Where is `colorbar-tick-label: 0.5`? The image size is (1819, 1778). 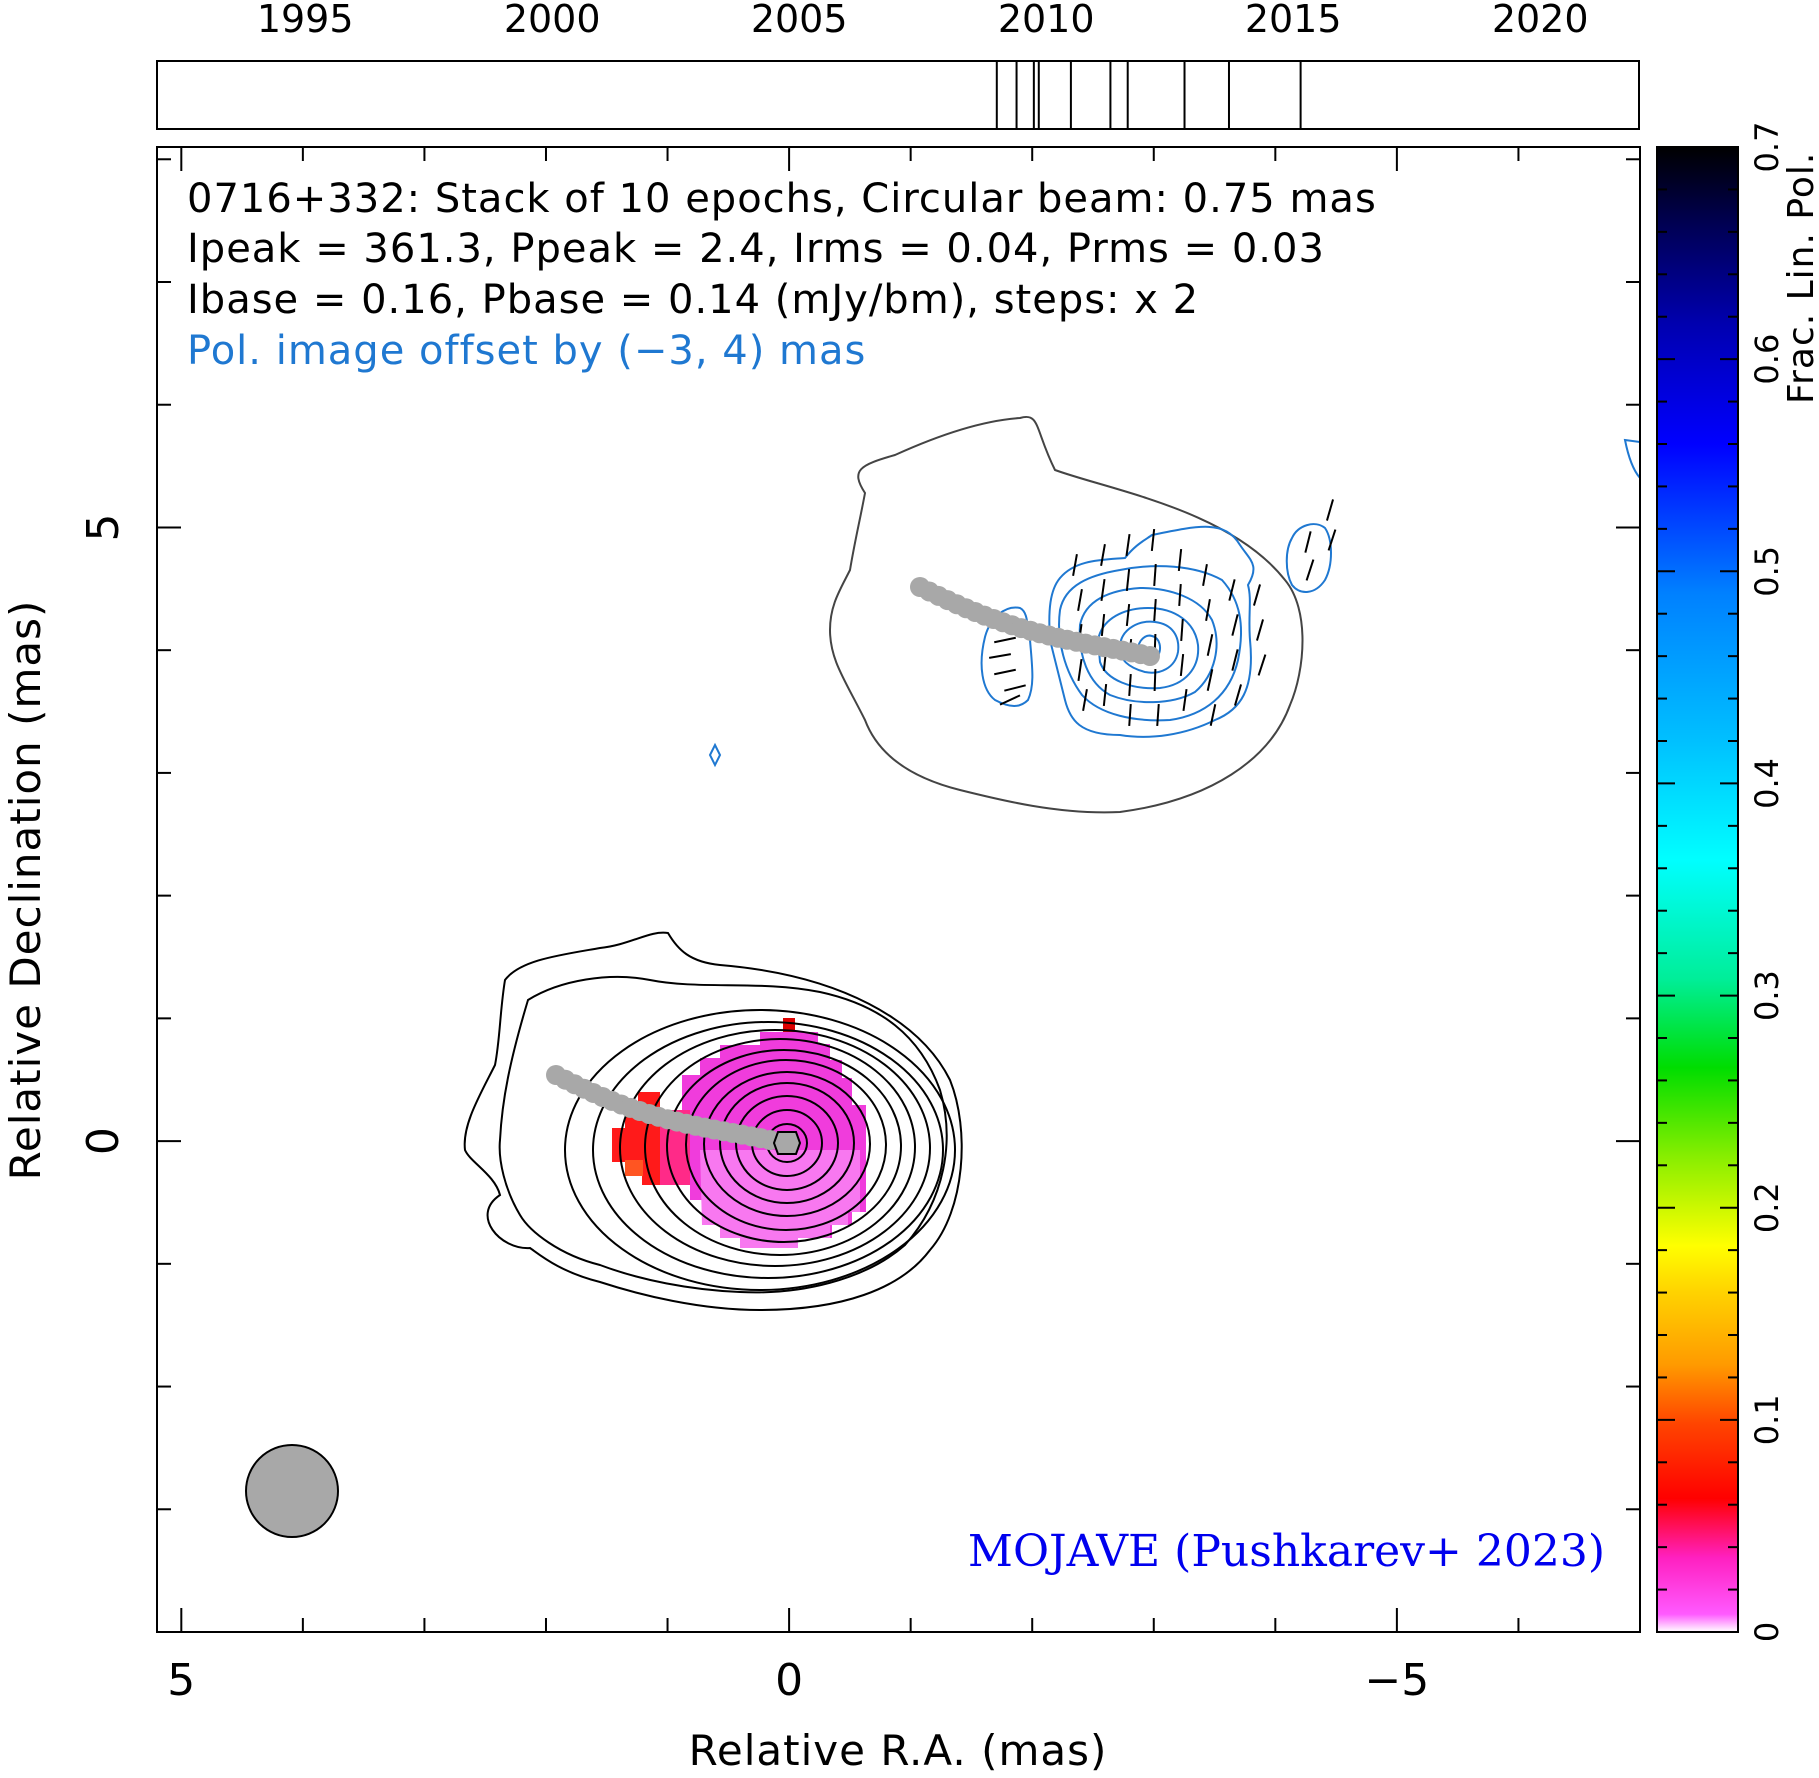 colorbar-tick-label: 0.5 is located at coordinates (1767, 571).